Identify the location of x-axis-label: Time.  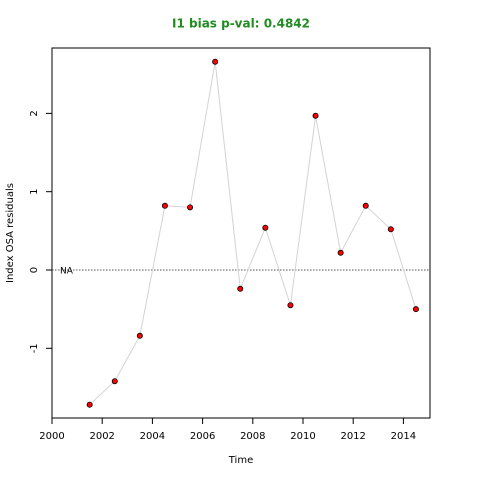
(240, 460).